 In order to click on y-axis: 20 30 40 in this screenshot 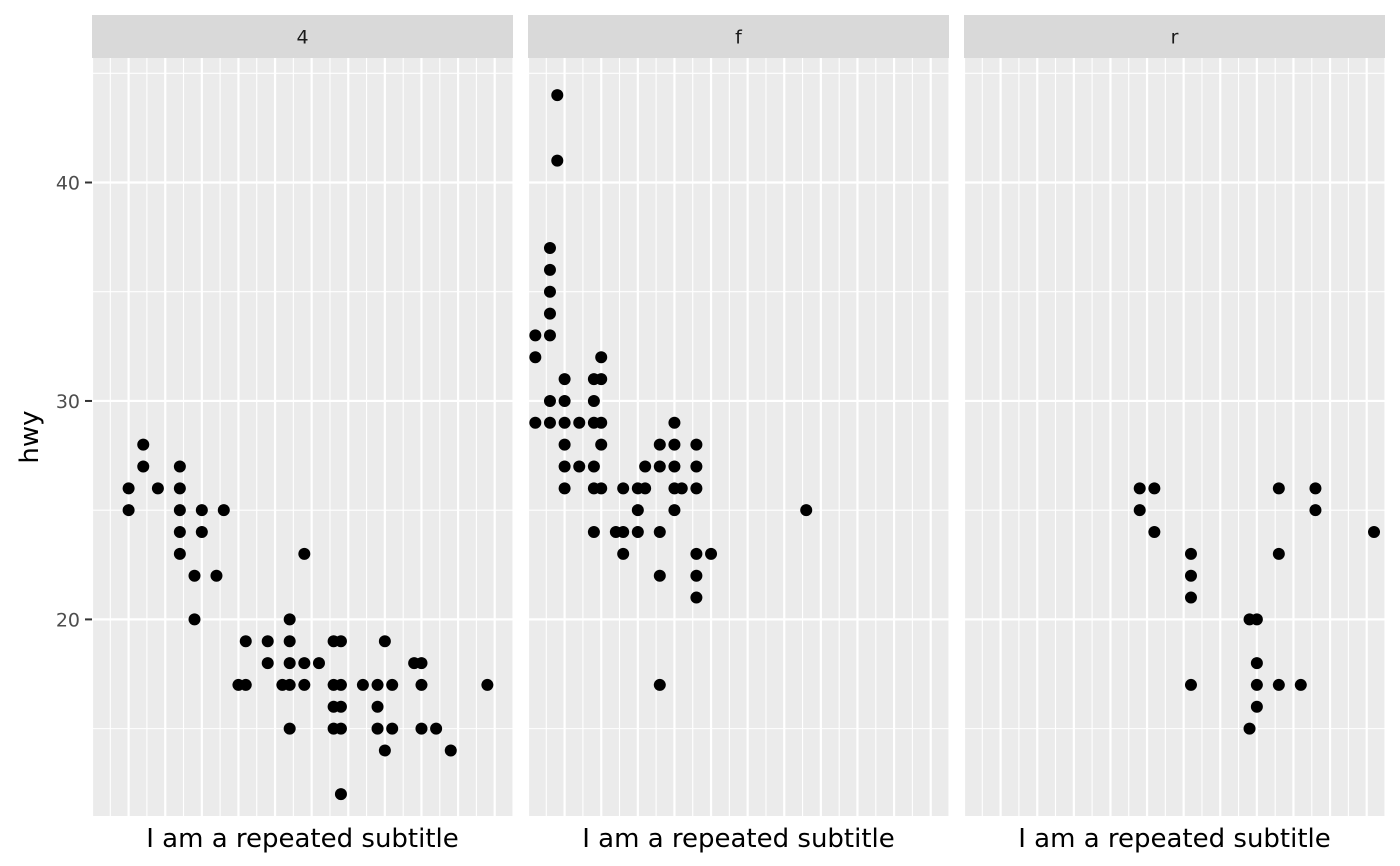, I will do `click(74, 402)`.